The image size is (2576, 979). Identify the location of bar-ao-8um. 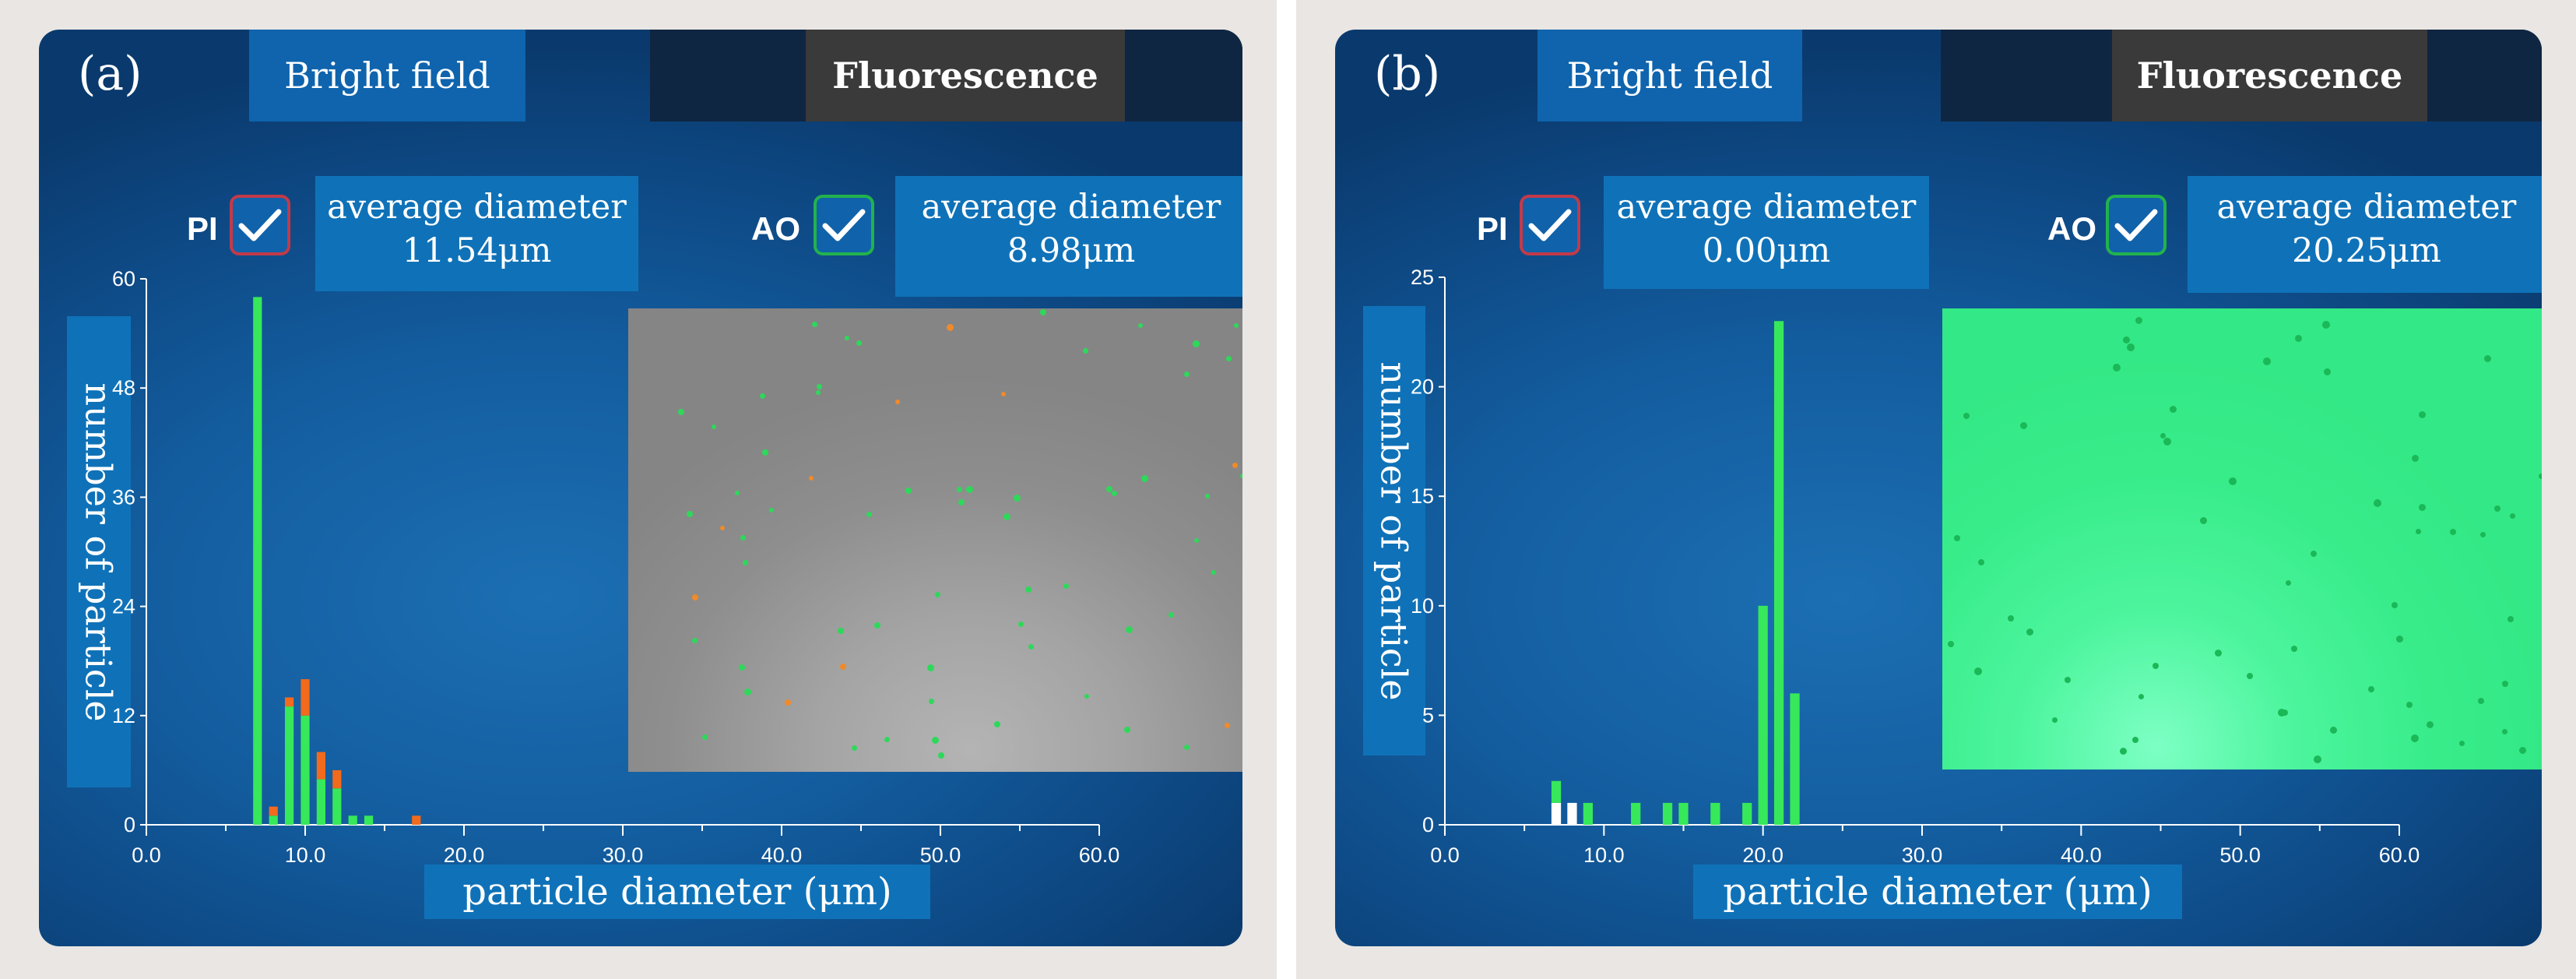
(273, 820).